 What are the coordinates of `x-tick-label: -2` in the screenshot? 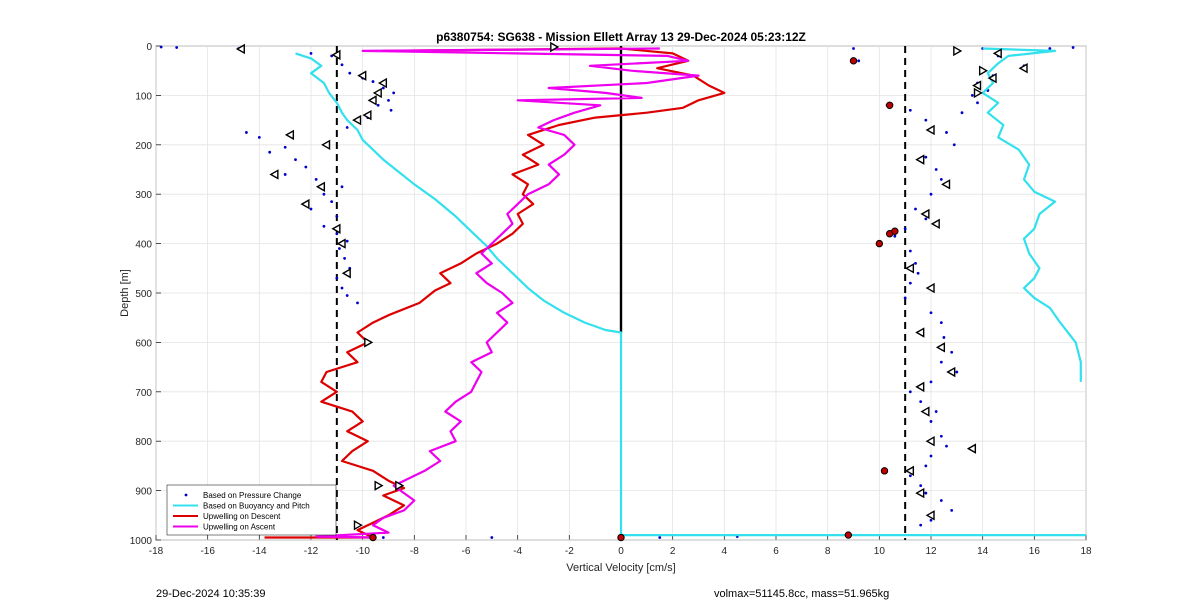 It's located at (569, 551).